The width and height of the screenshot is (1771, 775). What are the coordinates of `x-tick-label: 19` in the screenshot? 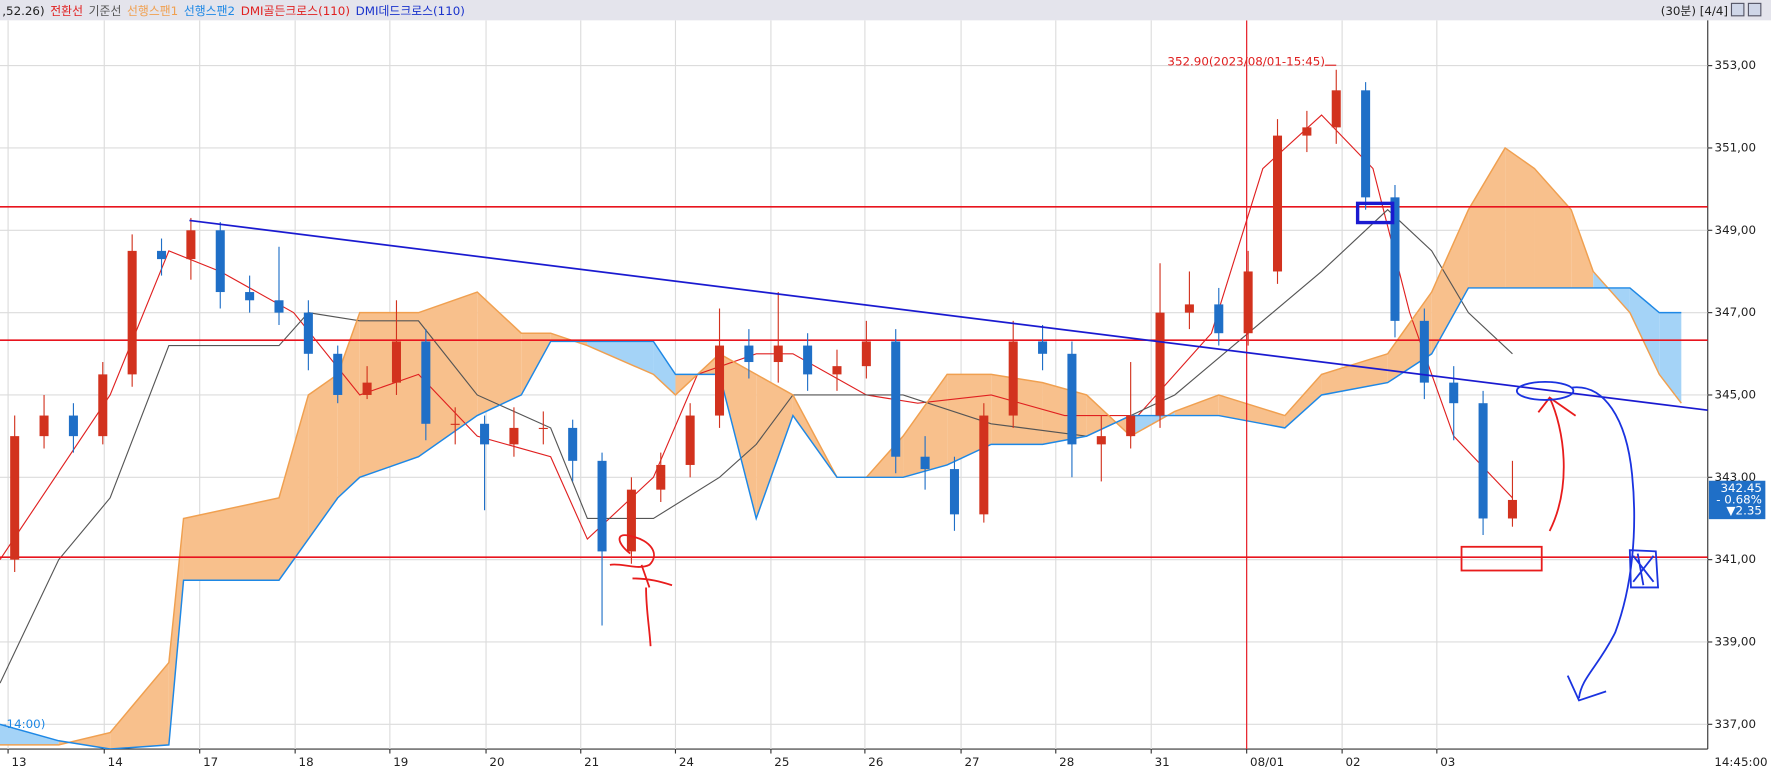 It's located at (400, 762).